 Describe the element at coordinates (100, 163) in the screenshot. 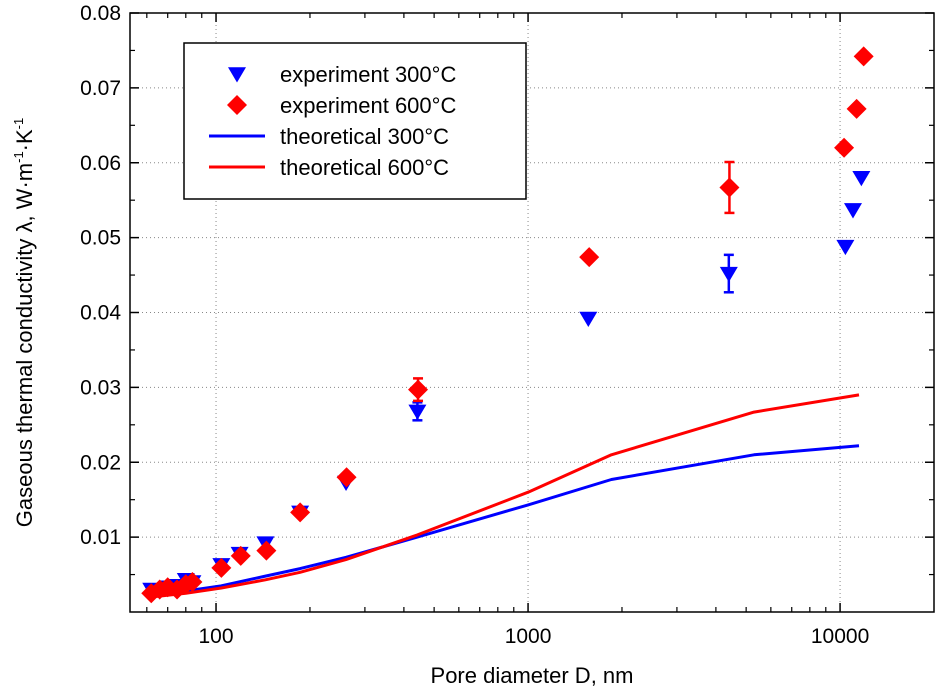

I see `y-tick-label: 0.06` at that location.